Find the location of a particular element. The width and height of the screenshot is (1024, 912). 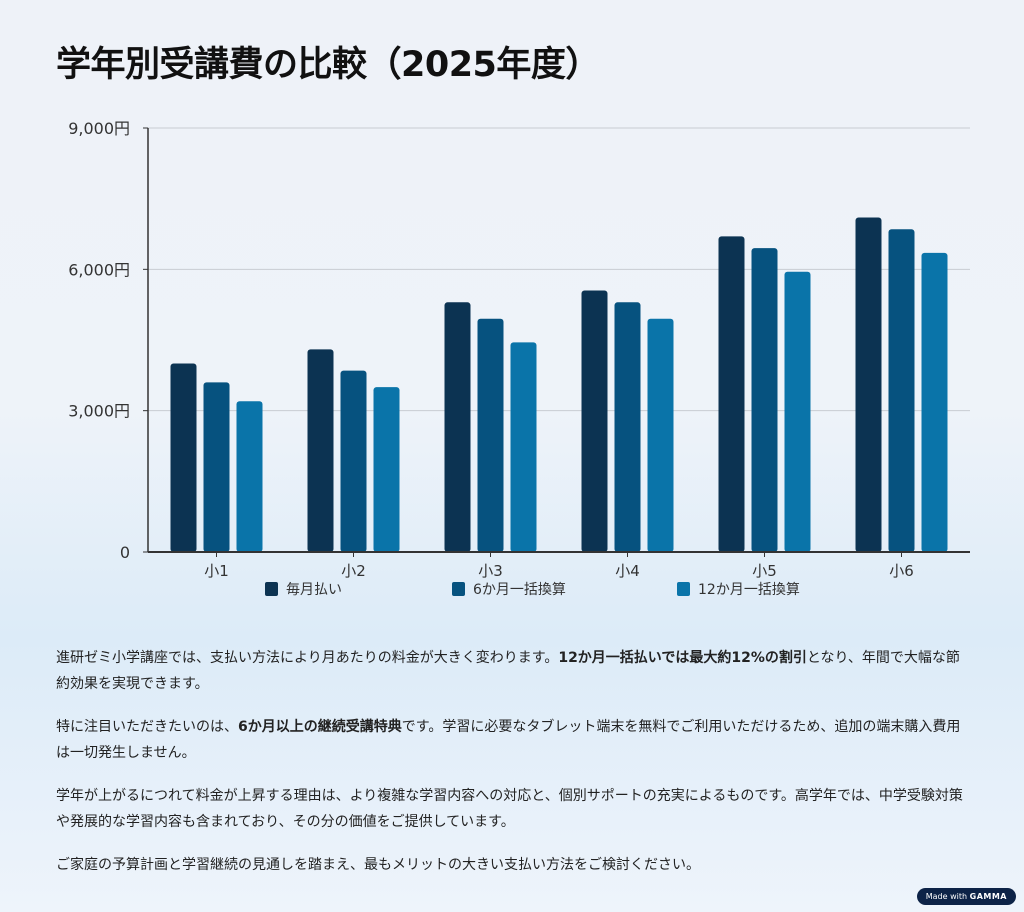

y-tick-label: 6,000円 is located at coordinates (99, 269).